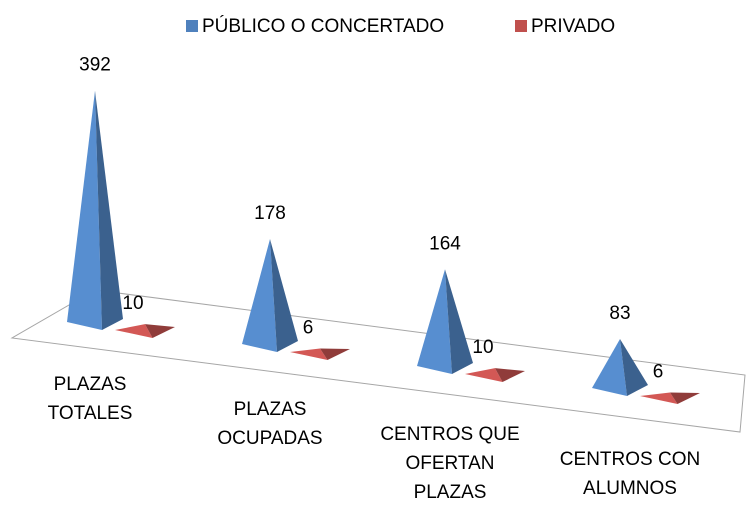 Image resolution: width=747 pixels, height=515 pixels. Describe the element at coordinates (90, 413) in the screenshot. I see `x-tick-line: TOTALES` at that location.